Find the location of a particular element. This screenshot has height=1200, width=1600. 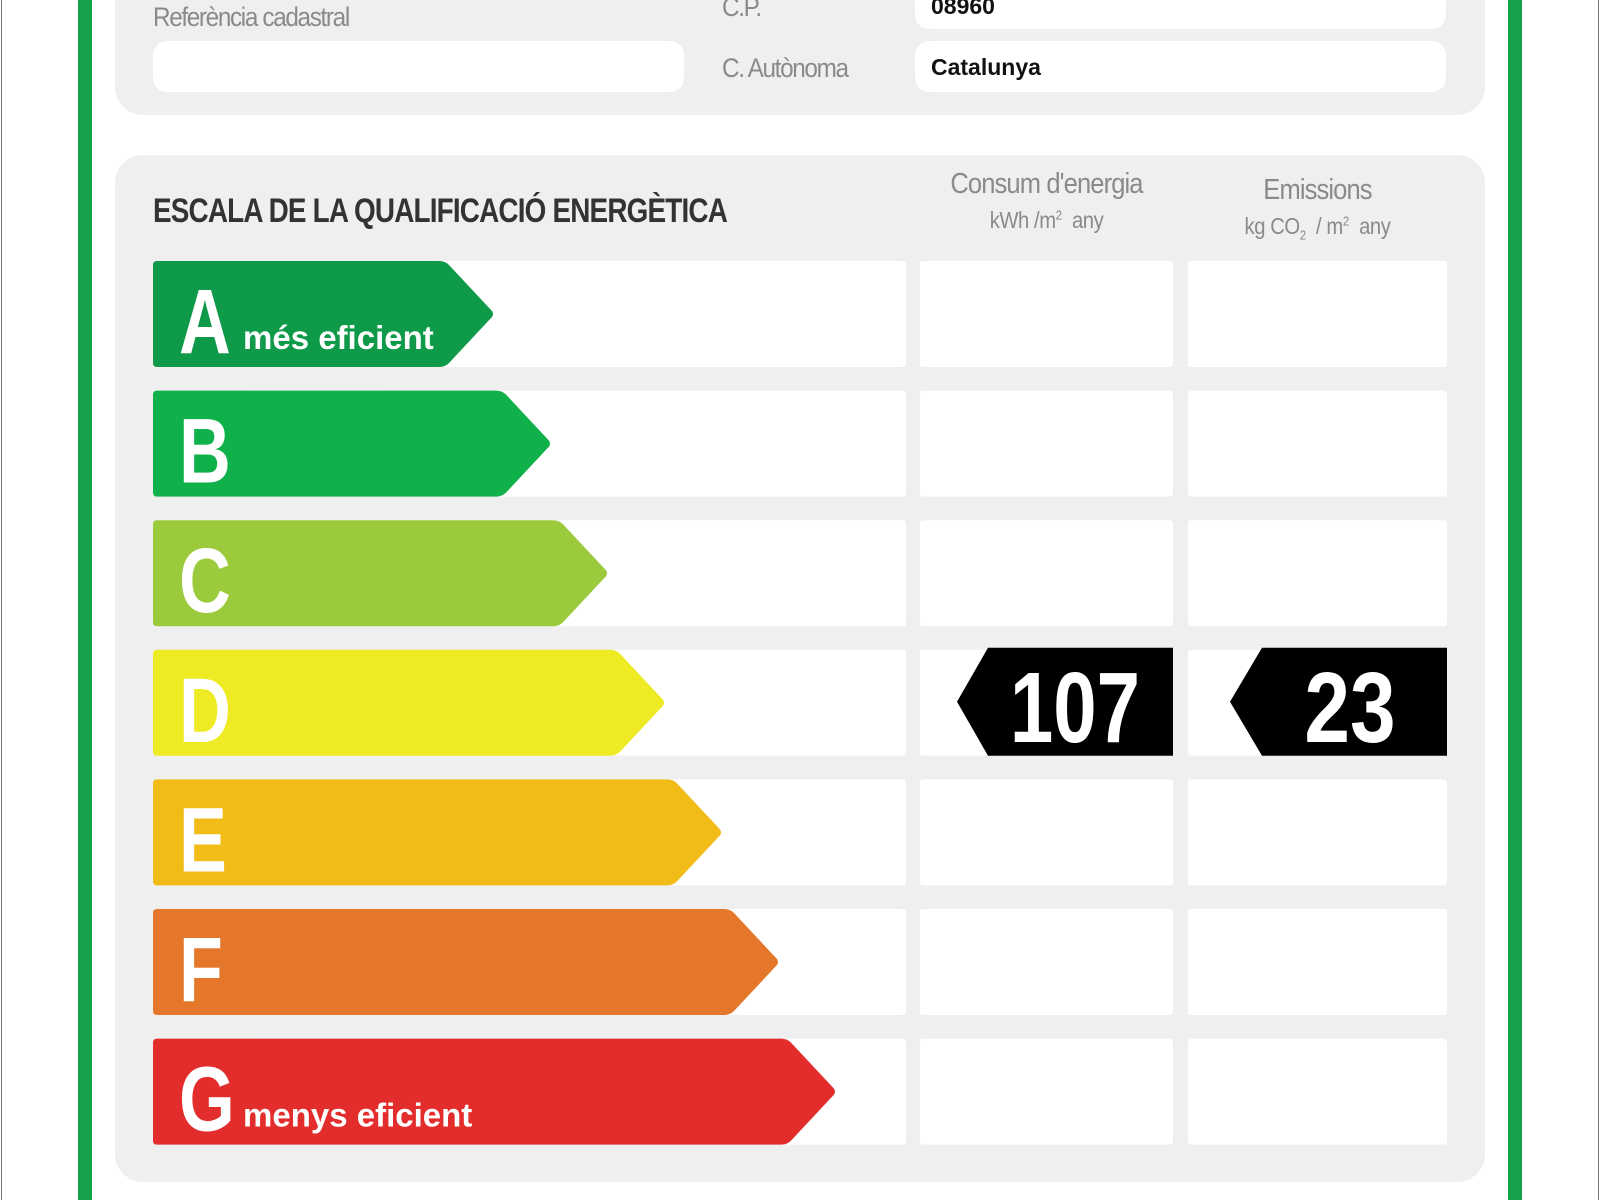

energy-header-label: Consum d'energia is located at coordinates (1046, 184).